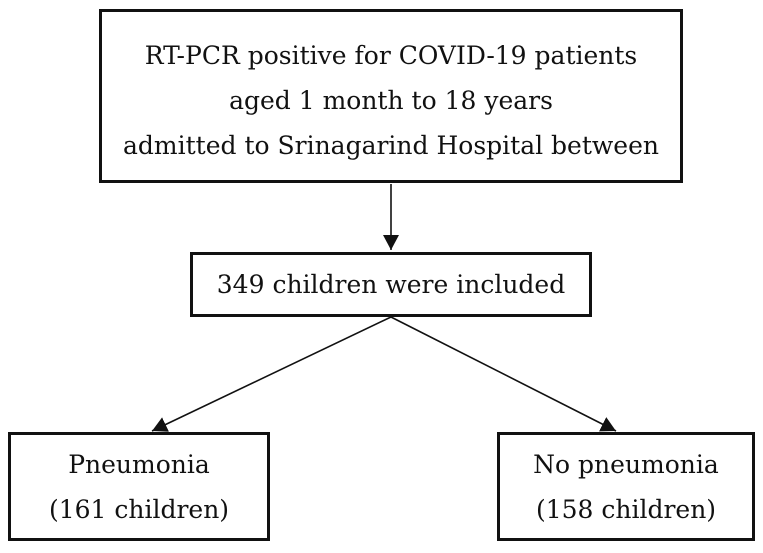 The image size is (763, 553). I want to click on node-text-line: (158 children), so click(626, 509).